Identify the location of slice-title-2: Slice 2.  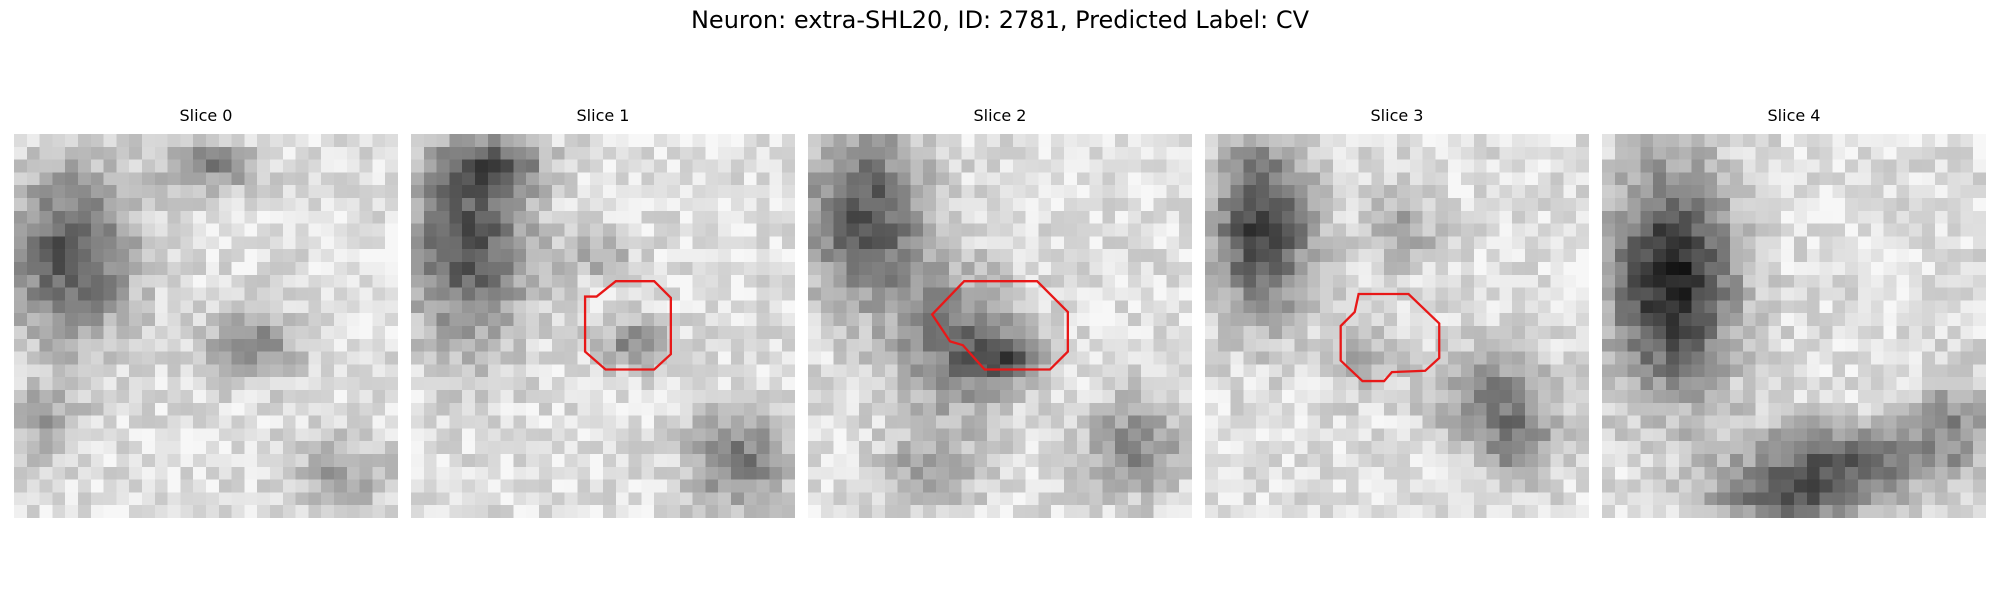
(1000, 115).